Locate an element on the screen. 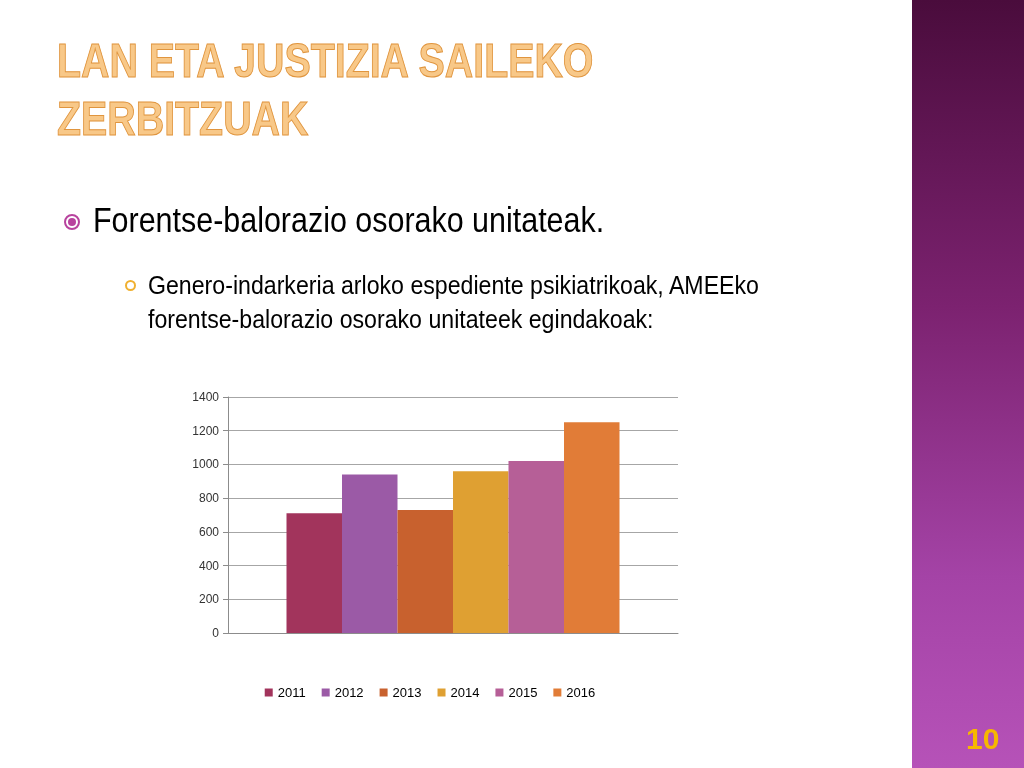  legend-label: 2016 is located at coordinates (581, 692).